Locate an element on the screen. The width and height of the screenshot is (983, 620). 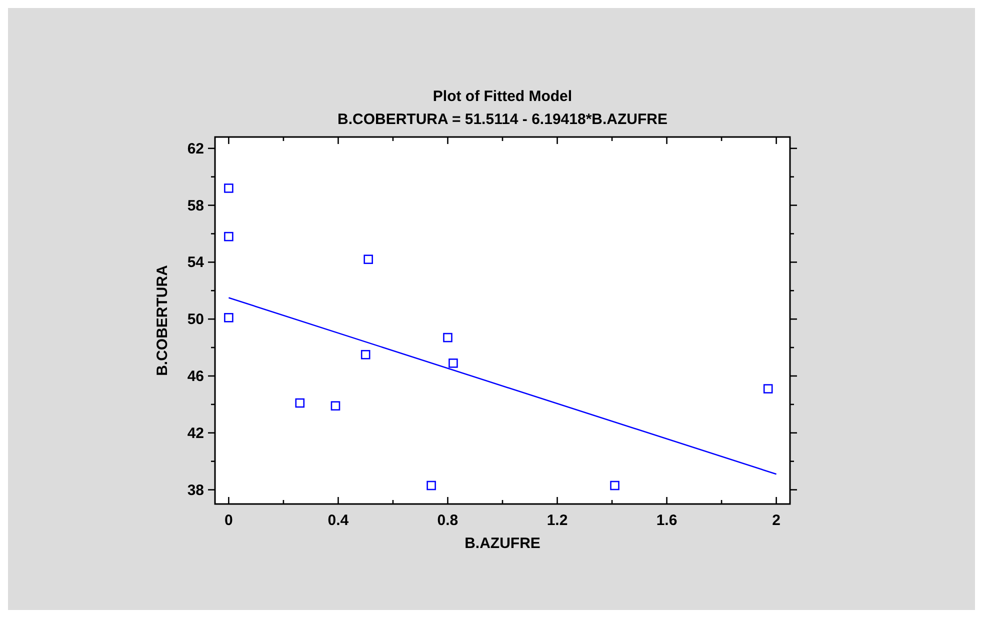
chart-title: Plot of Fitted Model is located at coordinates (502, 96).